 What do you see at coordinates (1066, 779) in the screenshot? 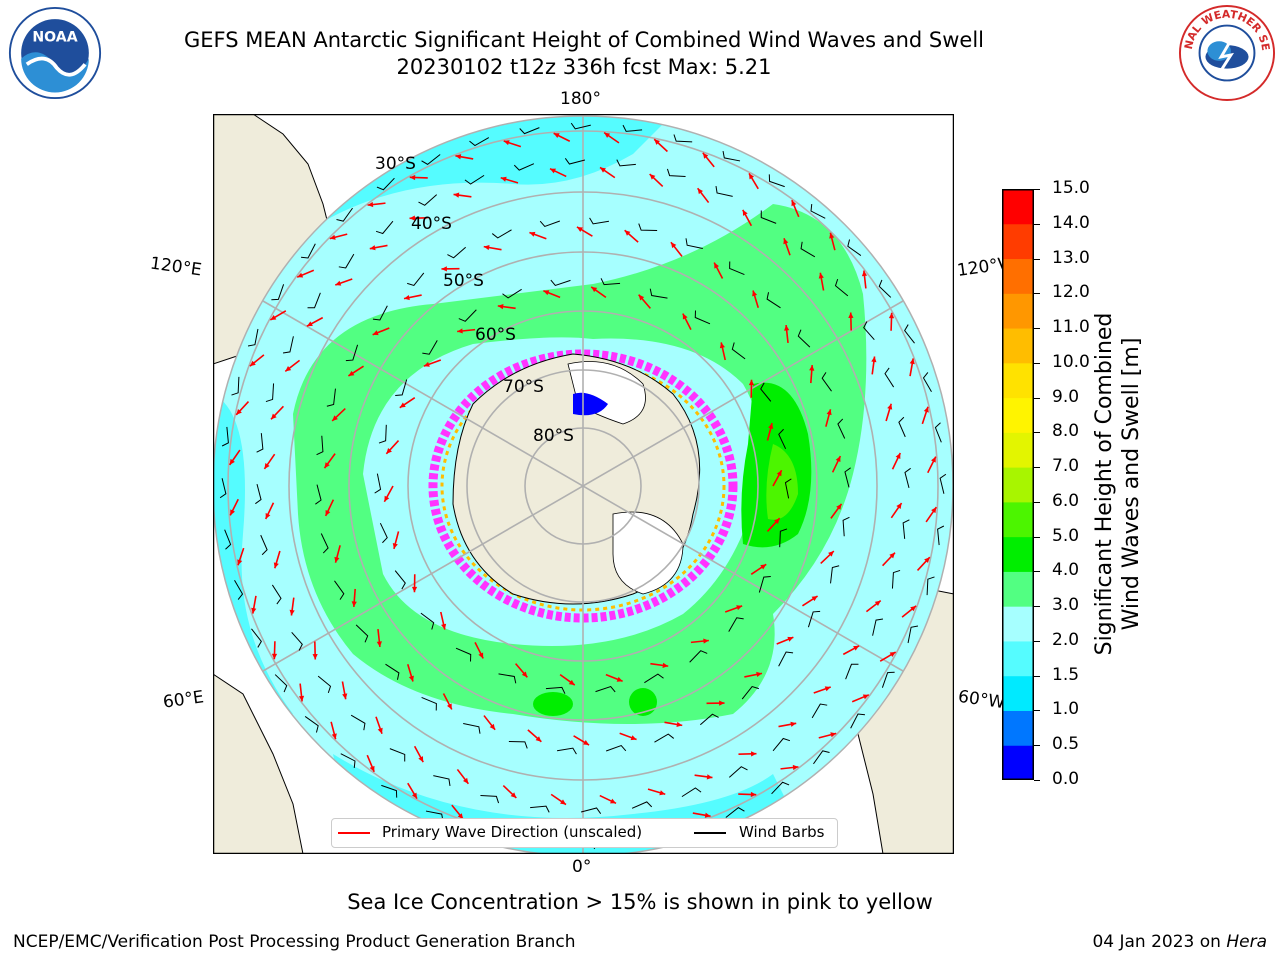
I see `colorbar-tick-label: 0.0` at bounding box center [1066, 779].